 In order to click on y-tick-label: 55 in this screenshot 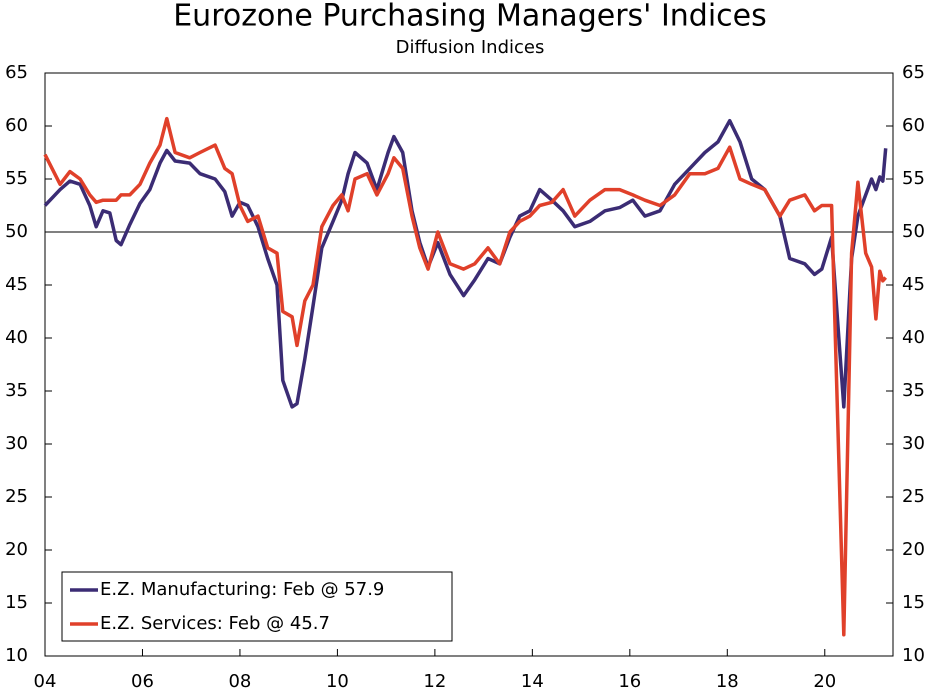, I will do `click(16, 178)`.